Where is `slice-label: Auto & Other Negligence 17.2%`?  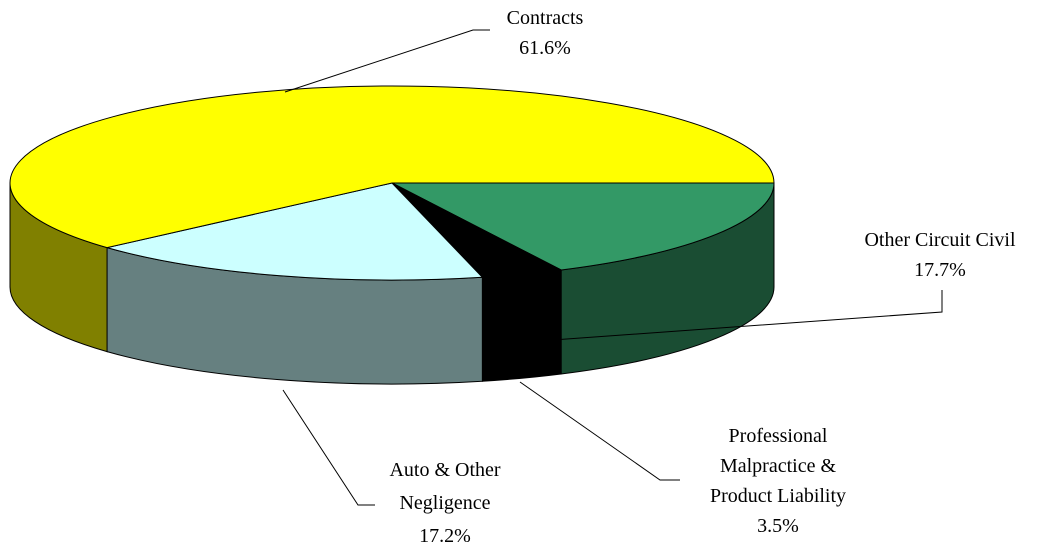
slice-label: Auto & Other Negligence 17.2% is located at coordinates (445, 503).